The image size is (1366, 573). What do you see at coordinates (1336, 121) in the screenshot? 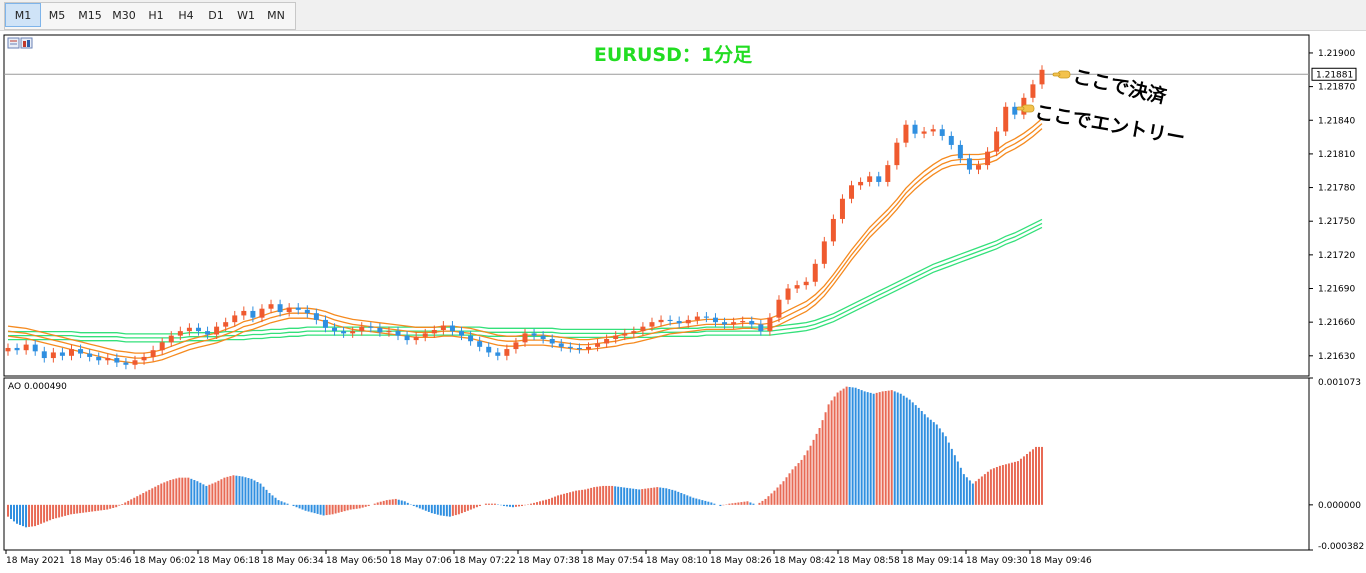
I see `price-tick-label: 1.21840` at bounding box center [1336, 121].